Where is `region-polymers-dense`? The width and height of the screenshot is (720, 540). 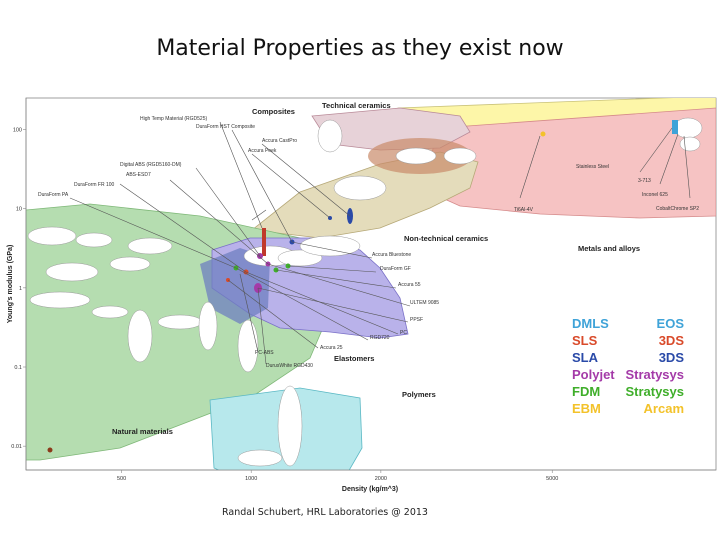 region-polymers-dense is located at coordinates (235, 286).